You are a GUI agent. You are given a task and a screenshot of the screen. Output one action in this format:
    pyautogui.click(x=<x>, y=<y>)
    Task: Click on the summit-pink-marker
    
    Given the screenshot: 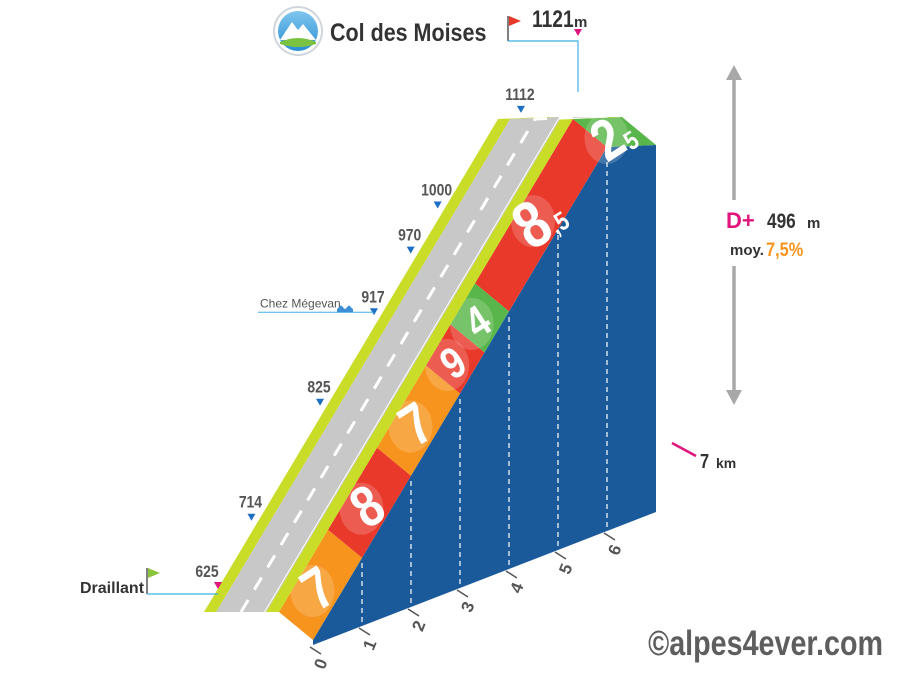 What is the action you would take?
    pyautogui.click(x=578, y=32)
    